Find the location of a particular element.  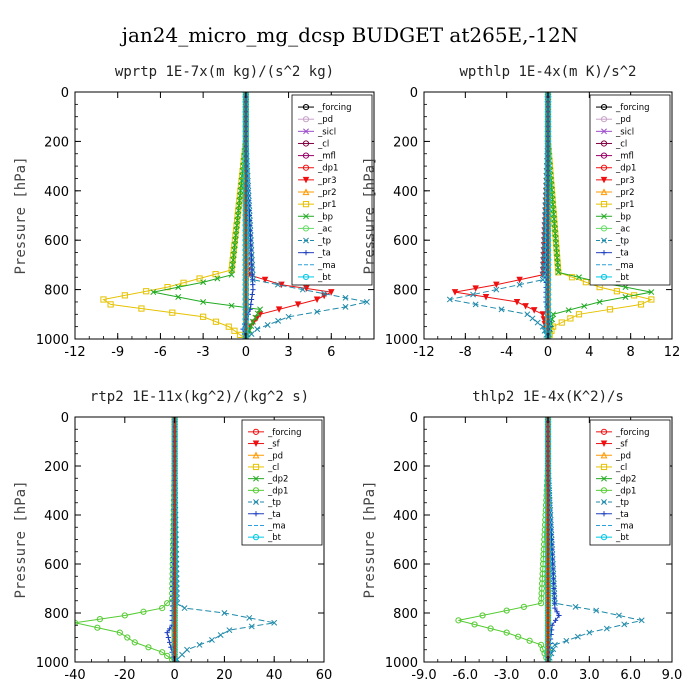

y-tick-label: 600 is located at coordinates (405, 241).